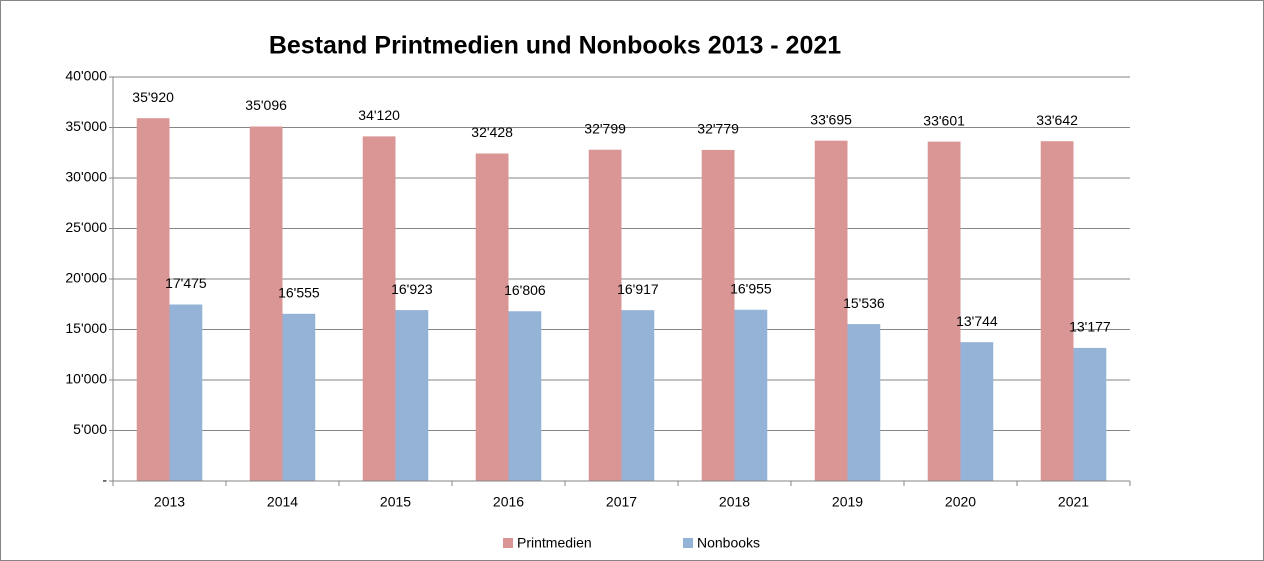  Describe the element at coordinates (847, 502) in the screenshot. I see `x-tick-label: 2019` at that location.